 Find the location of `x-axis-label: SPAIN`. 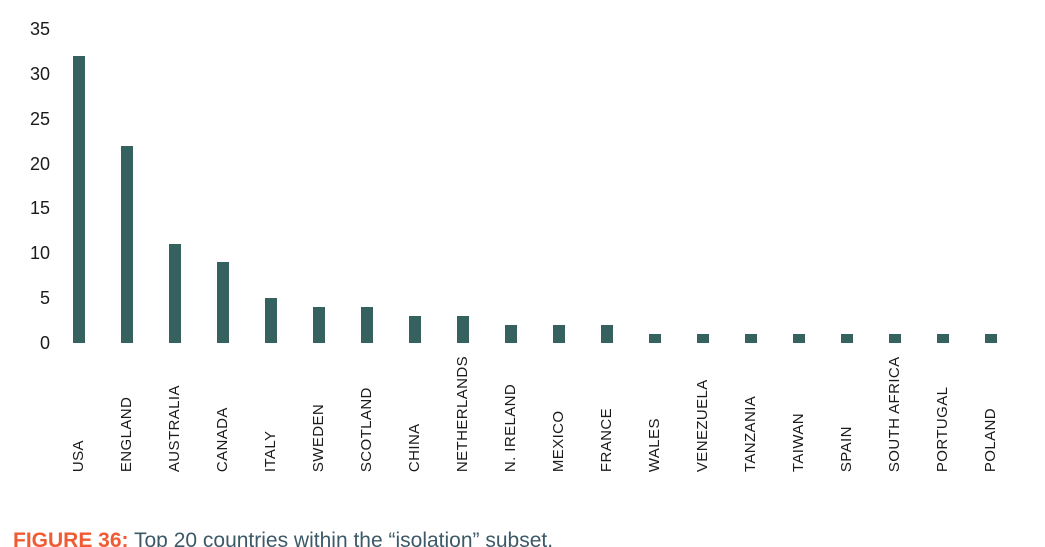

x-axis-label: SPAIN is located at coordinates (846, 449).